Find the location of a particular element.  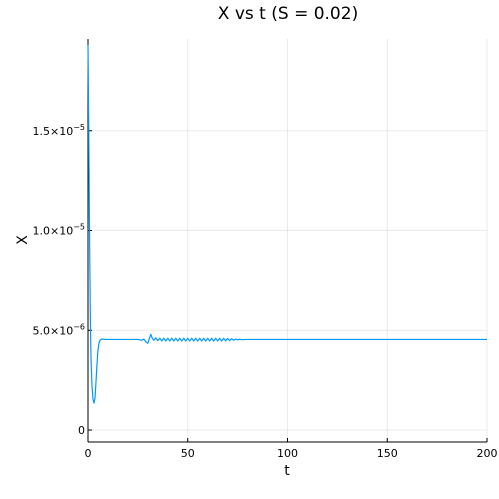

chart-title: X vs t (S = 0.02) is located at coordinates (288, 14).